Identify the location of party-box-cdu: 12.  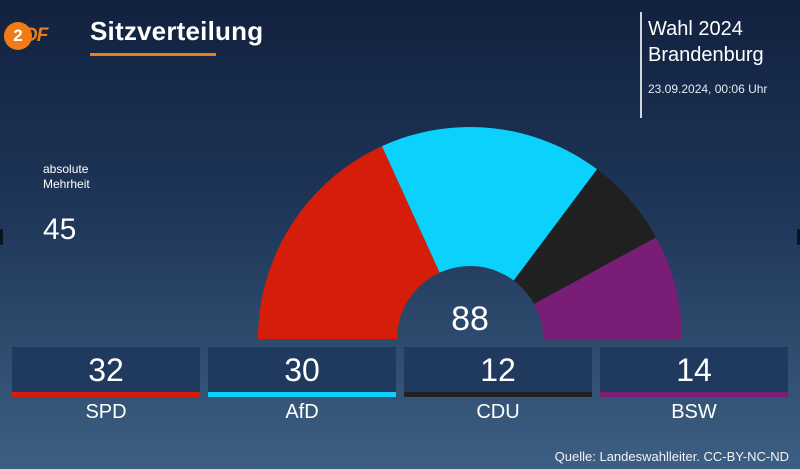
(498, 372).